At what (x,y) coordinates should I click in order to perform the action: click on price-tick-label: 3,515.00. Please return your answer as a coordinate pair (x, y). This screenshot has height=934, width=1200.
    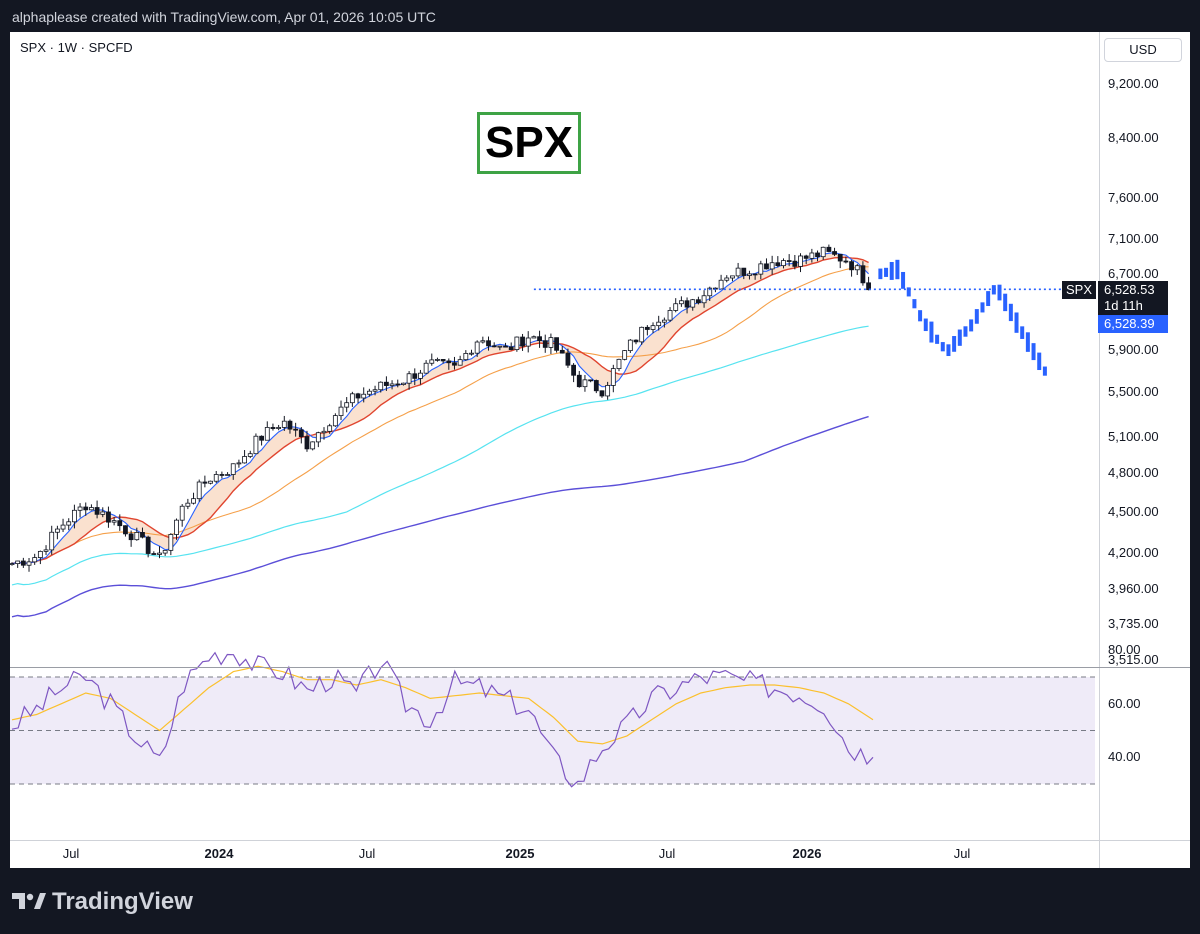
    Looking at the image, I should click on (1133, 659).